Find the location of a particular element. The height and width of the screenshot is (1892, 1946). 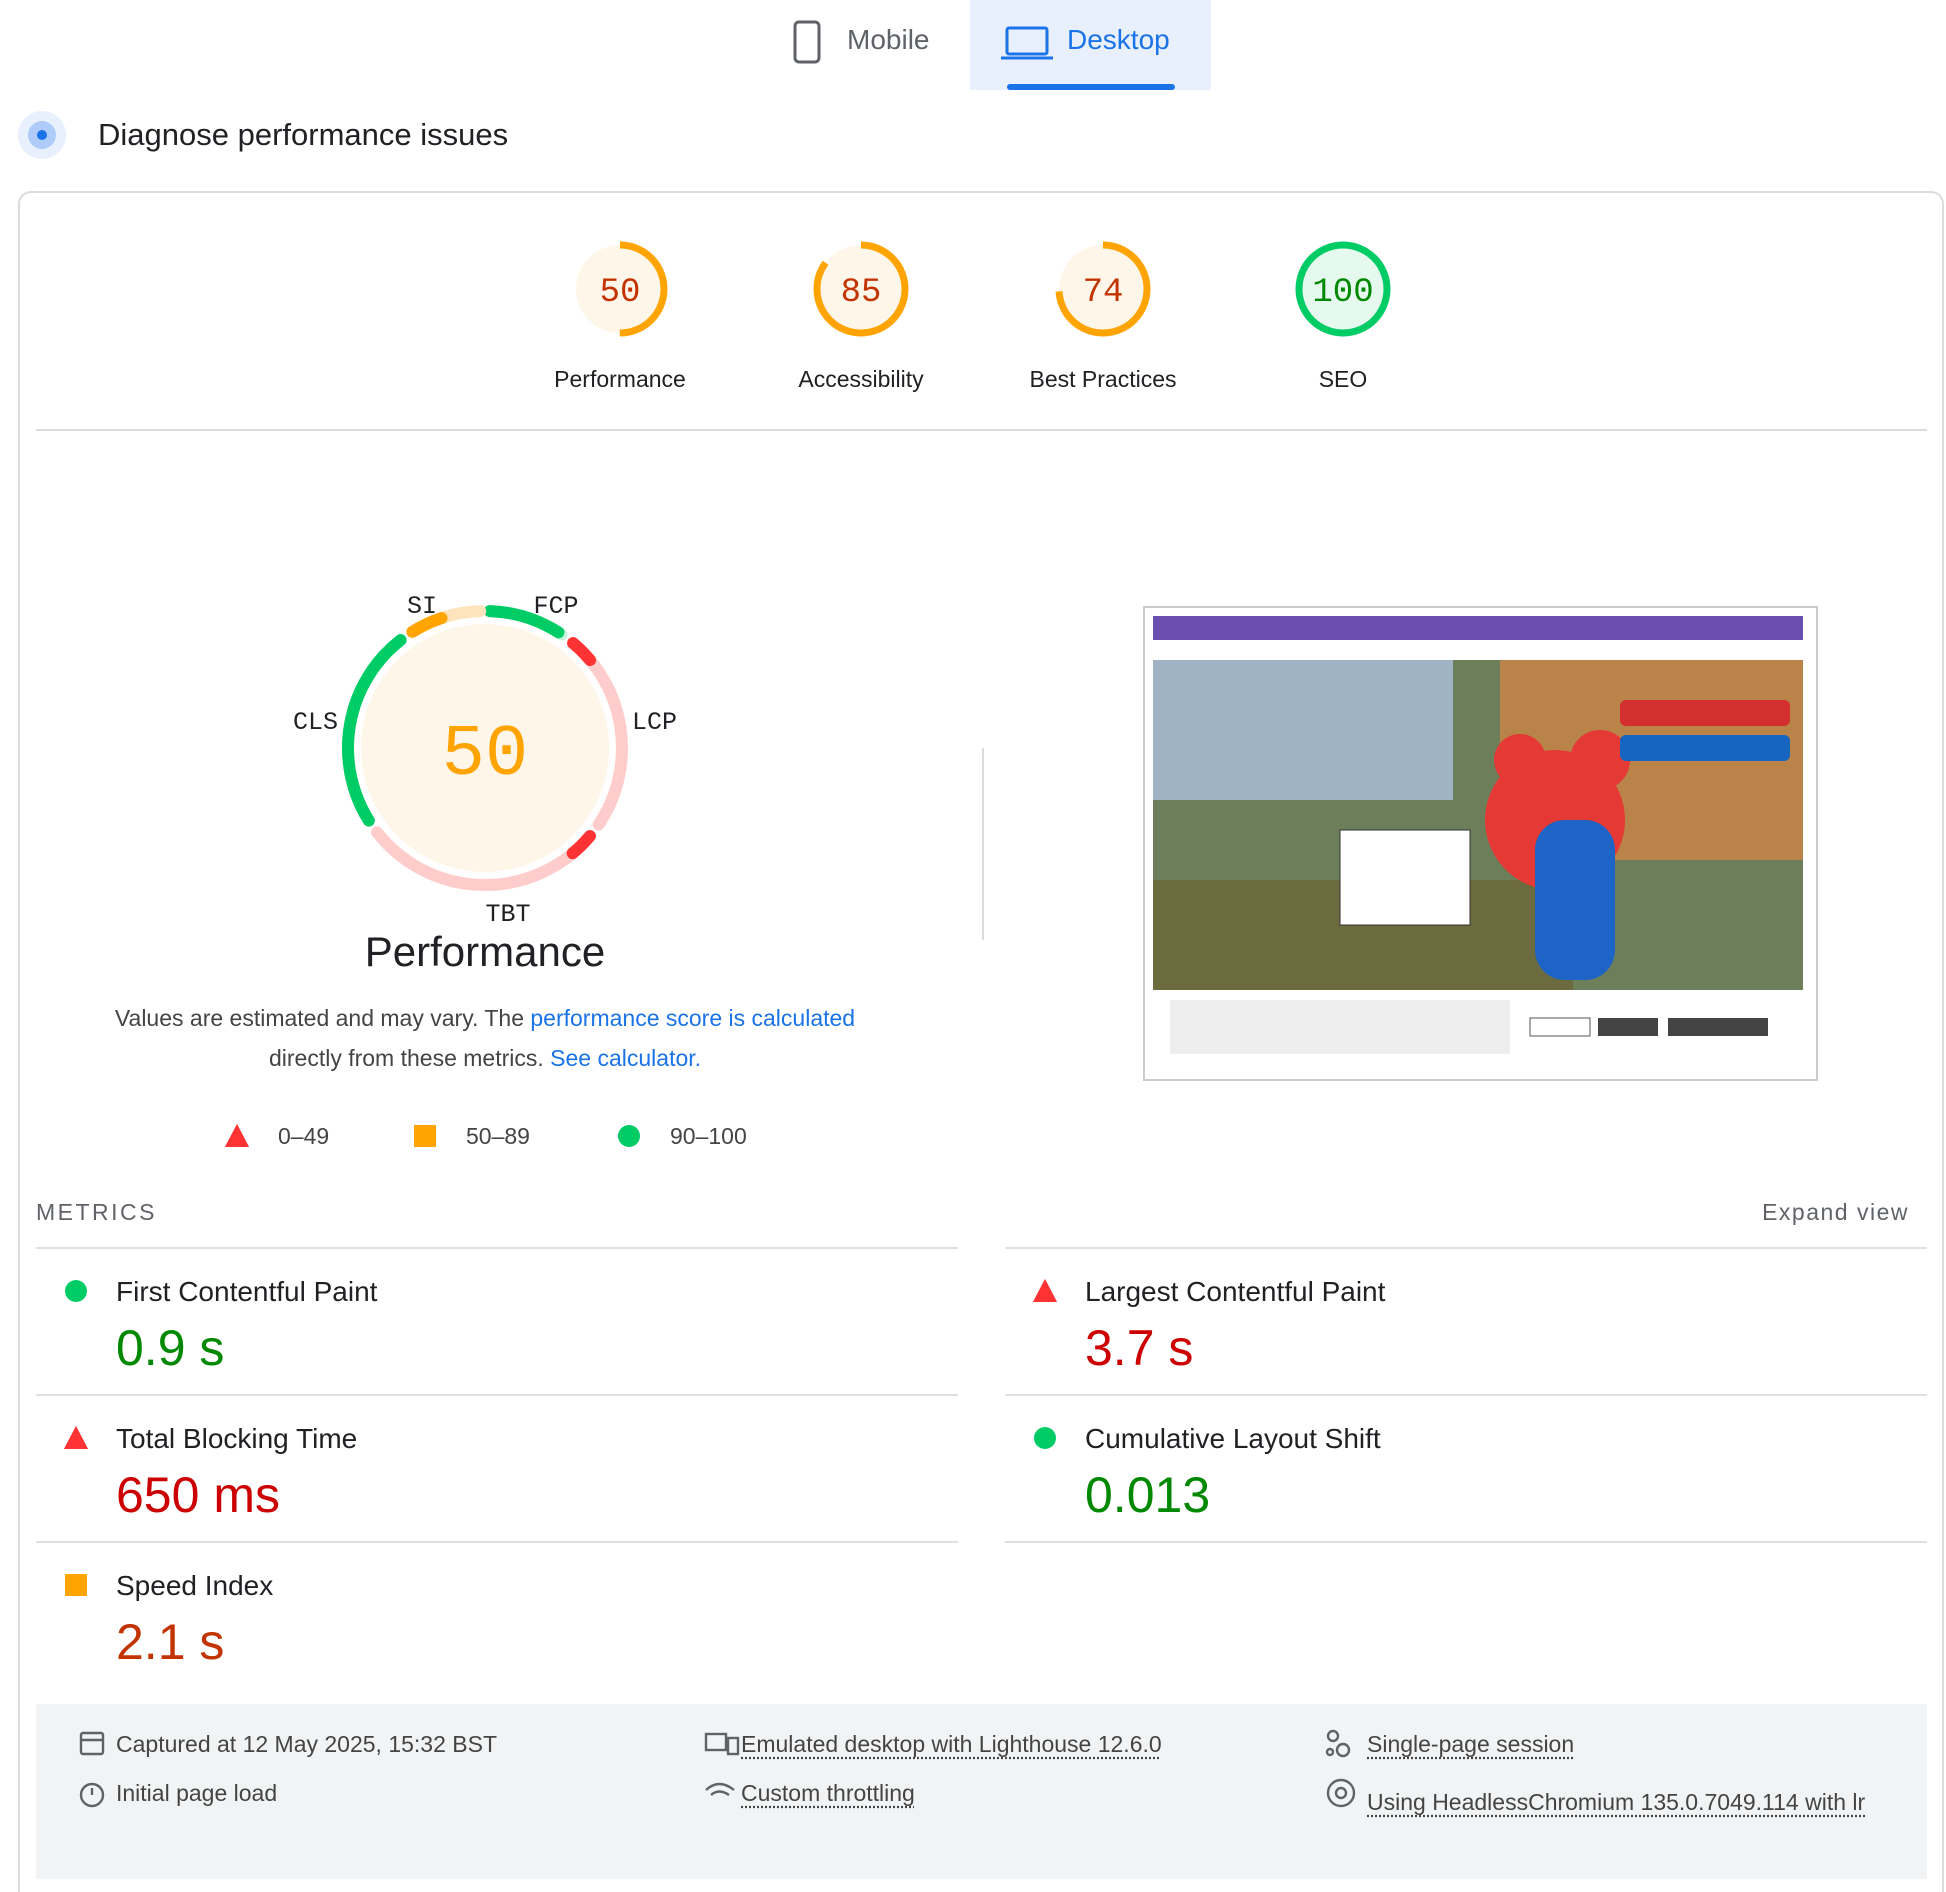

gauge-metric-label: SI is located at coordinates (422, 606).